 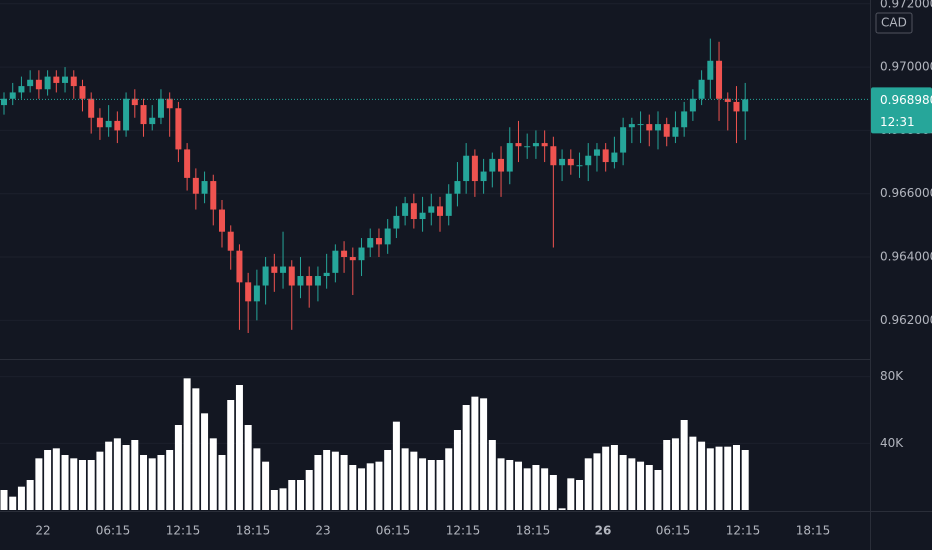 What do you see at coordinates (901, 110) in the screenshot?
I see `price-tag` at bounding box center [901, 110].